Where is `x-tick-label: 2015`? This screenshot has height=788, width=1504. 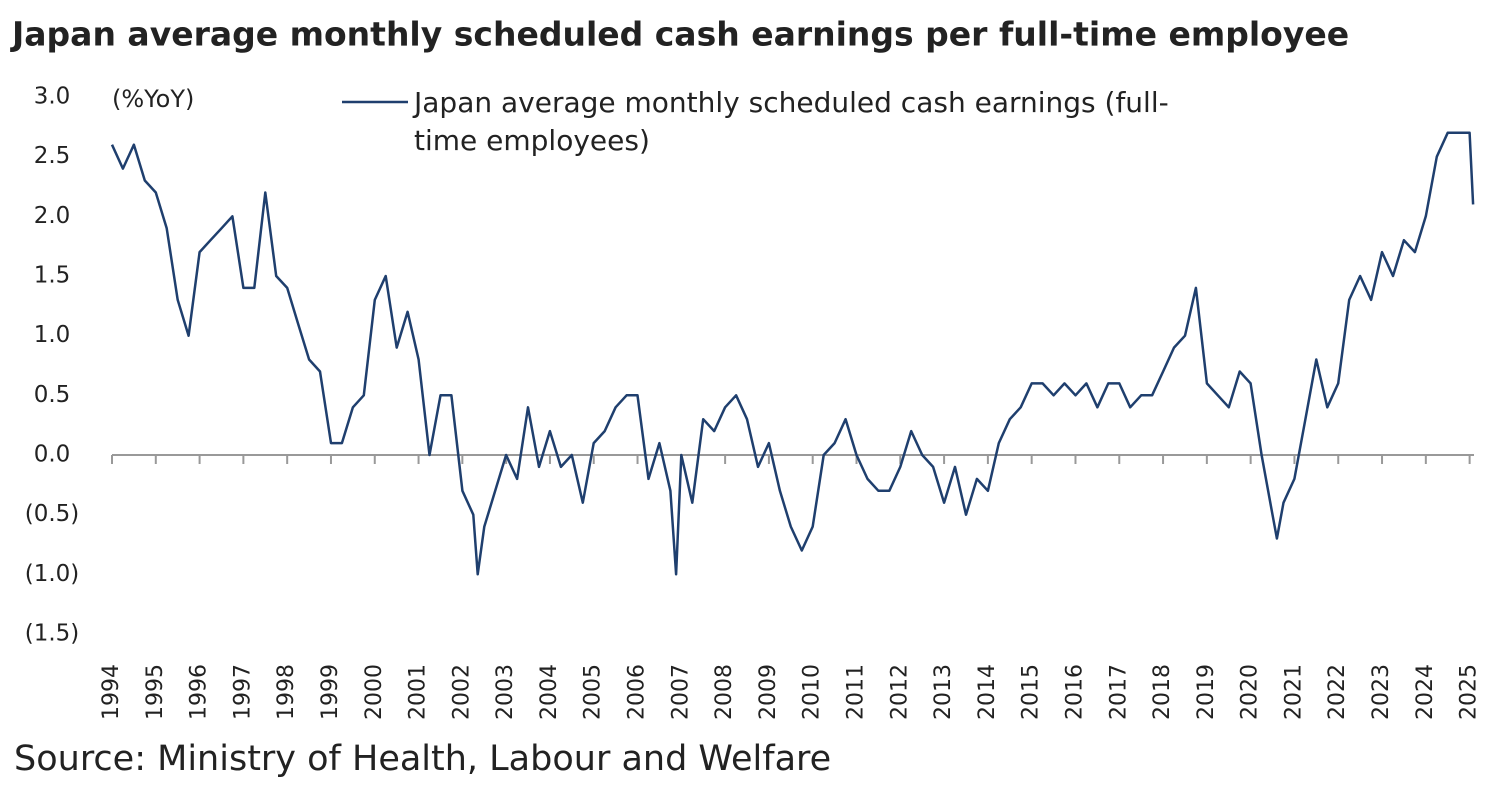 x-tick-label: 2015 is located at coordinates (1031, 692).